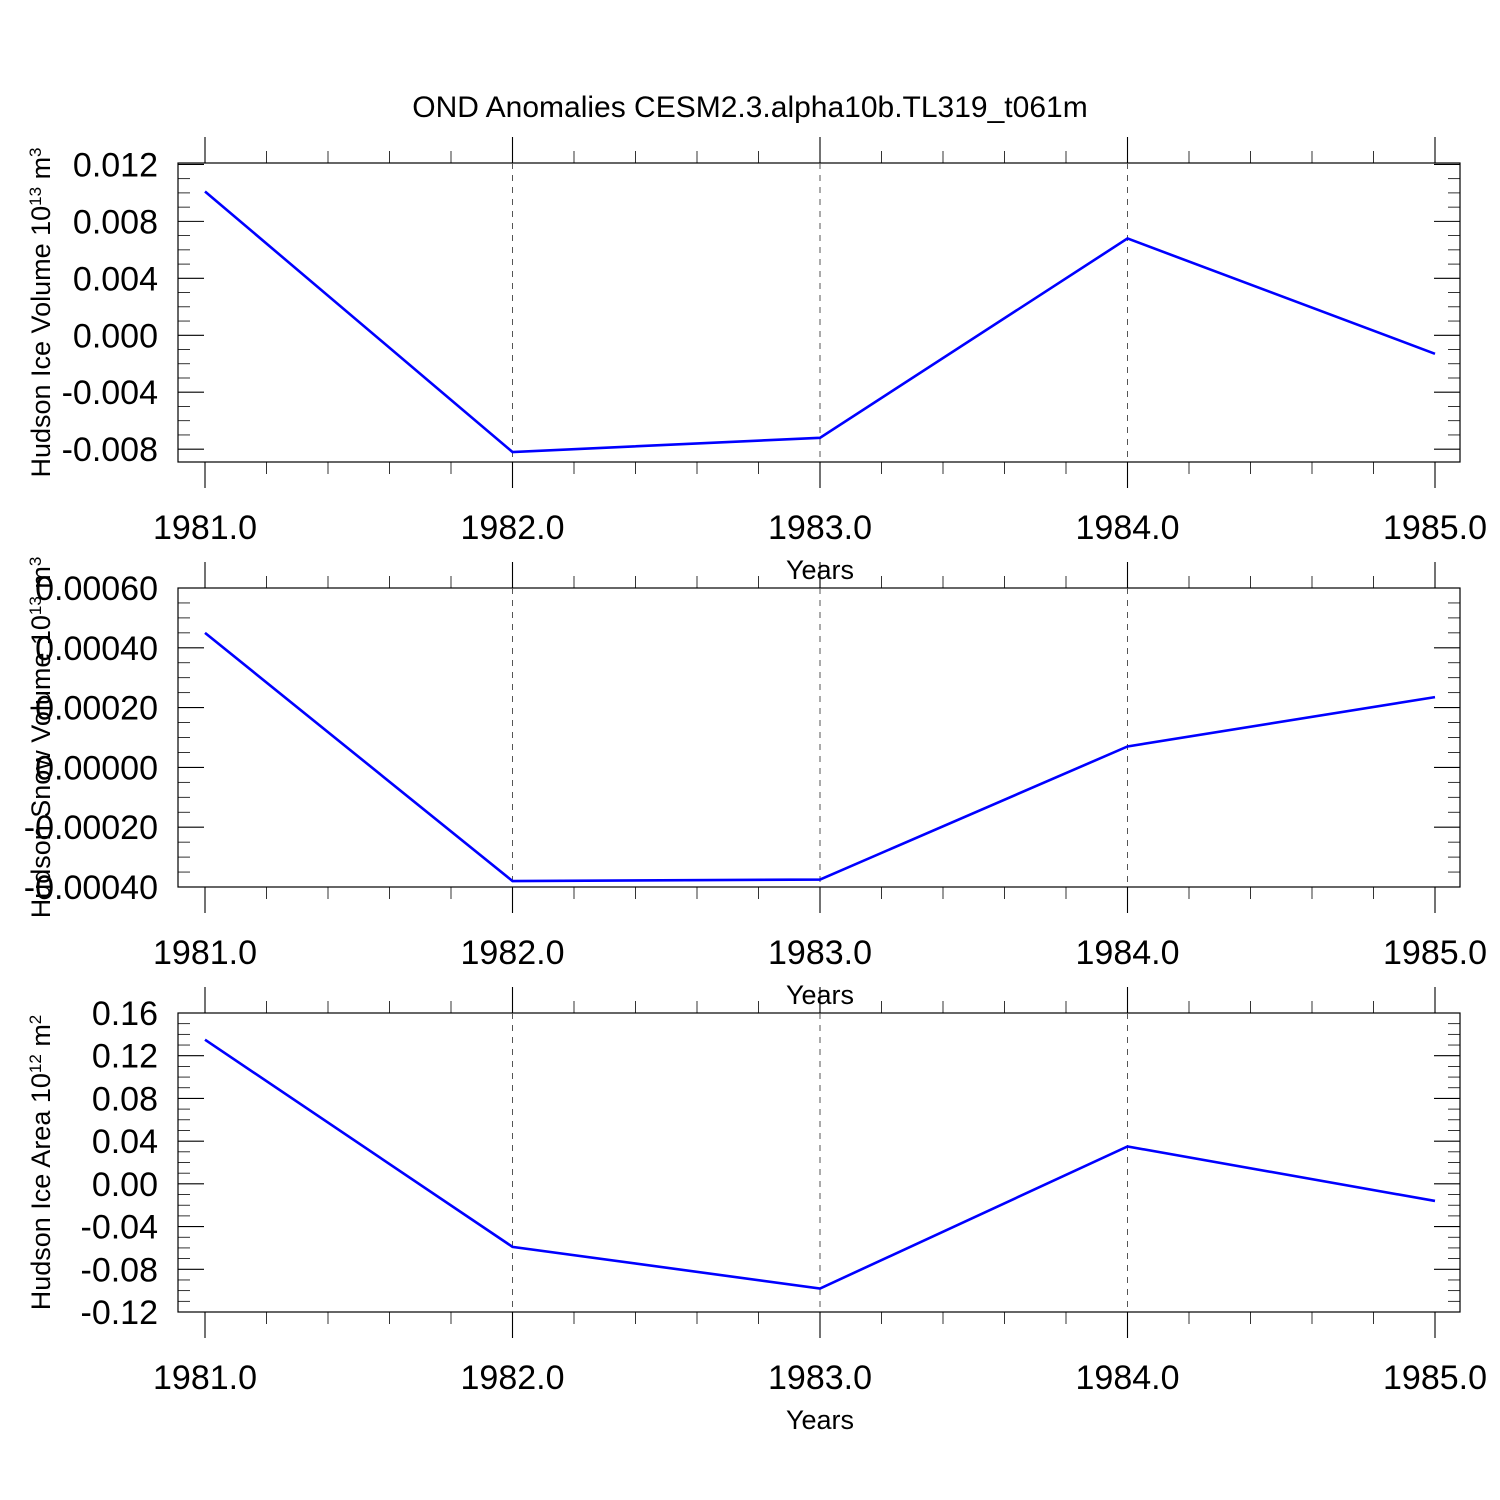 The width and height of the screenshot is (1500, 1500). What do you see at coordinates (120, 1270) in the screenshot?
I see `y-tick-label: -0.08` at bounding box center [120, 1270].